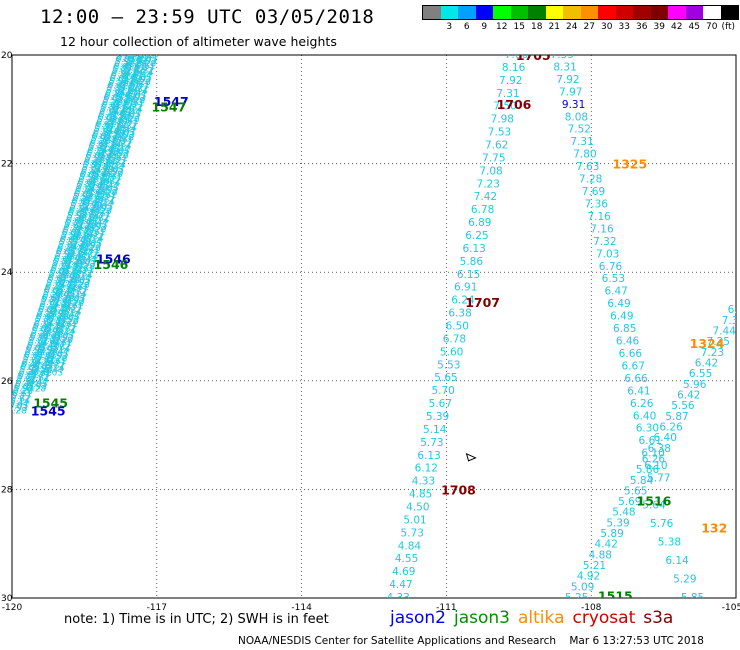  Describe the element at coordinates (449, 27) in the screenshot. I see `legend-tick-label: 3` at that location.